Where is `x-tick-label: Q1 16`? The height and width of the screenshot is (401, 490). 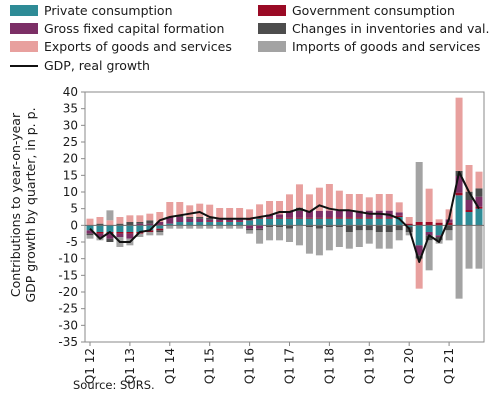 x-tick-label: Q1 16 is located at coordinates (250, 366).